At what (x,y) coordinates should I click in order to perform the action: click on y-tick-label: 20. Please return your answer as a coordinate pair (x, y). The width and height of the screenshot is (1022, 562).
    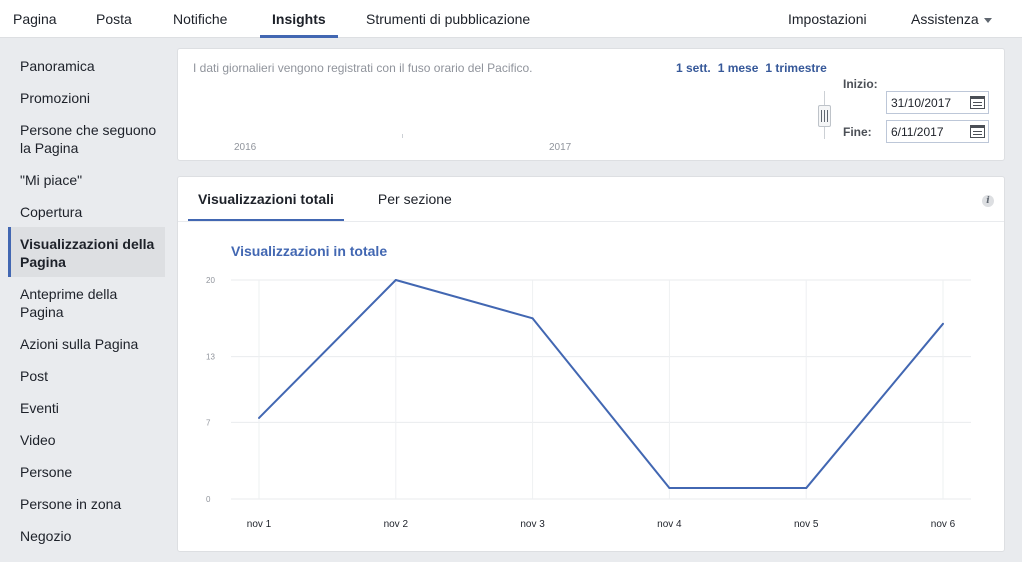
    Looking at the image, I should click on (210, 280).